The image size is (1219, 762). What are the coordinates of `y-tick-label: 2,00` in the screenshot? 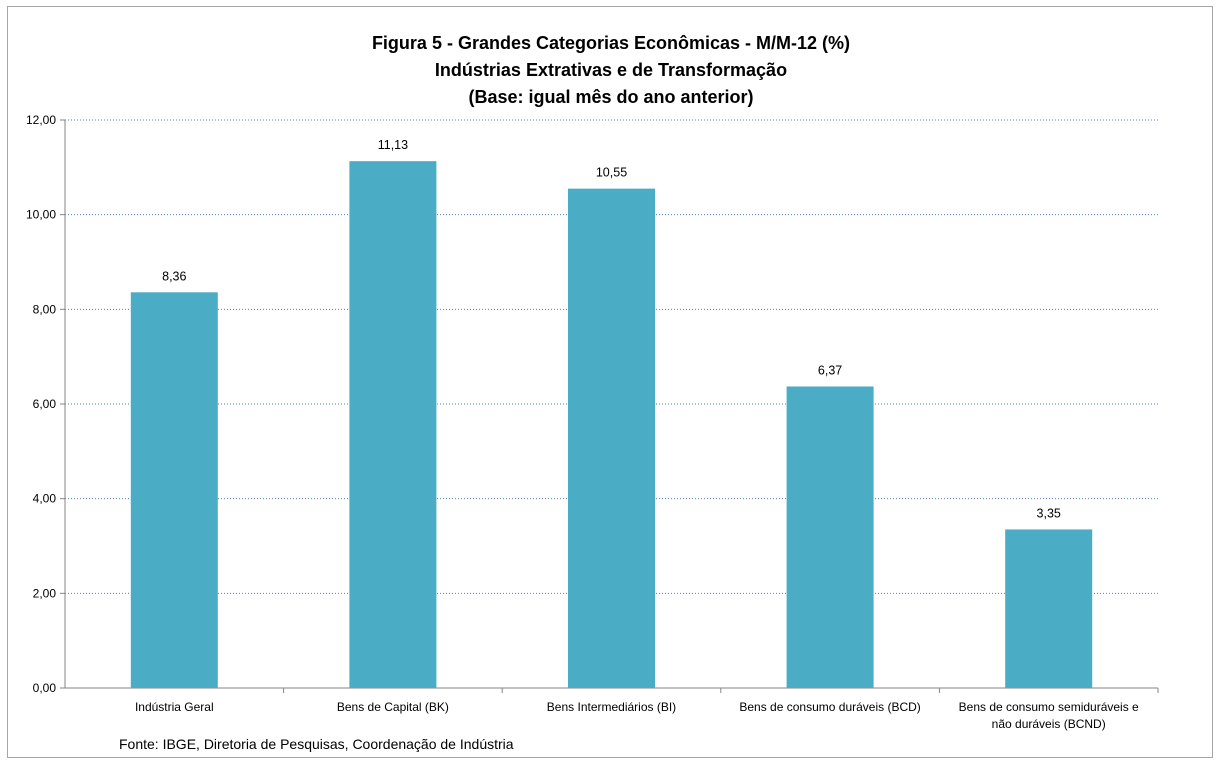 It's located at (45, 593).